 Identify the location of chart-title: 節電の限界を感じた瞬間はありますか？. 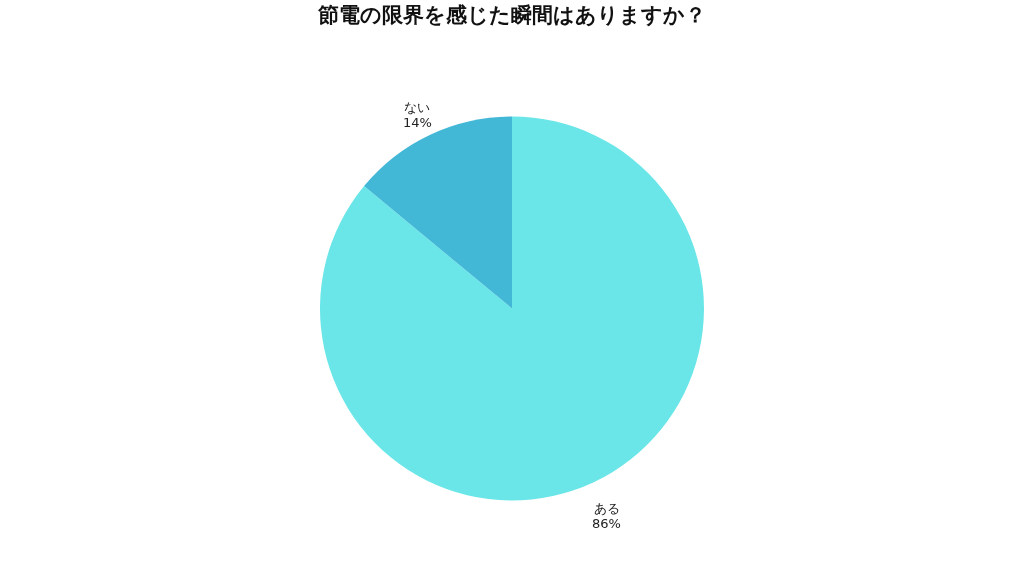
(511, 15).